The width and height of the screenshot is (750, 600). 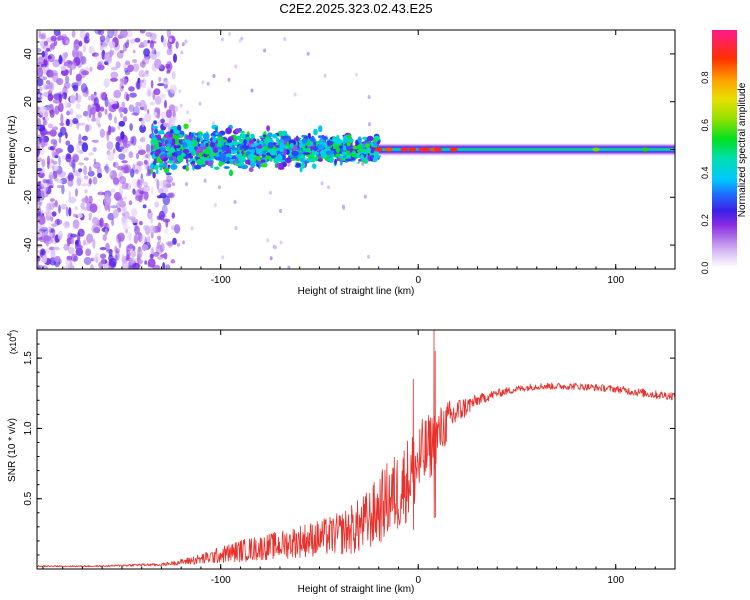 I want to click on heatmap-peak, so click(x=404, y=149).